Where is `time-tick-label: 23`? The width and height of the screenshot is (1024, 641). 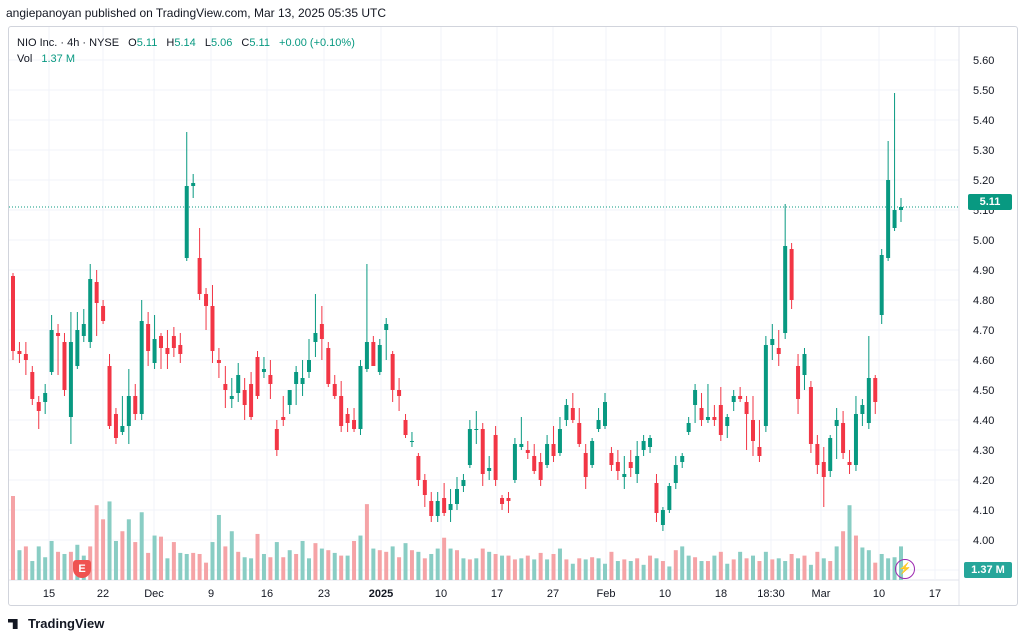 time-tick-label: 23 is located at coordinates (324, 594).